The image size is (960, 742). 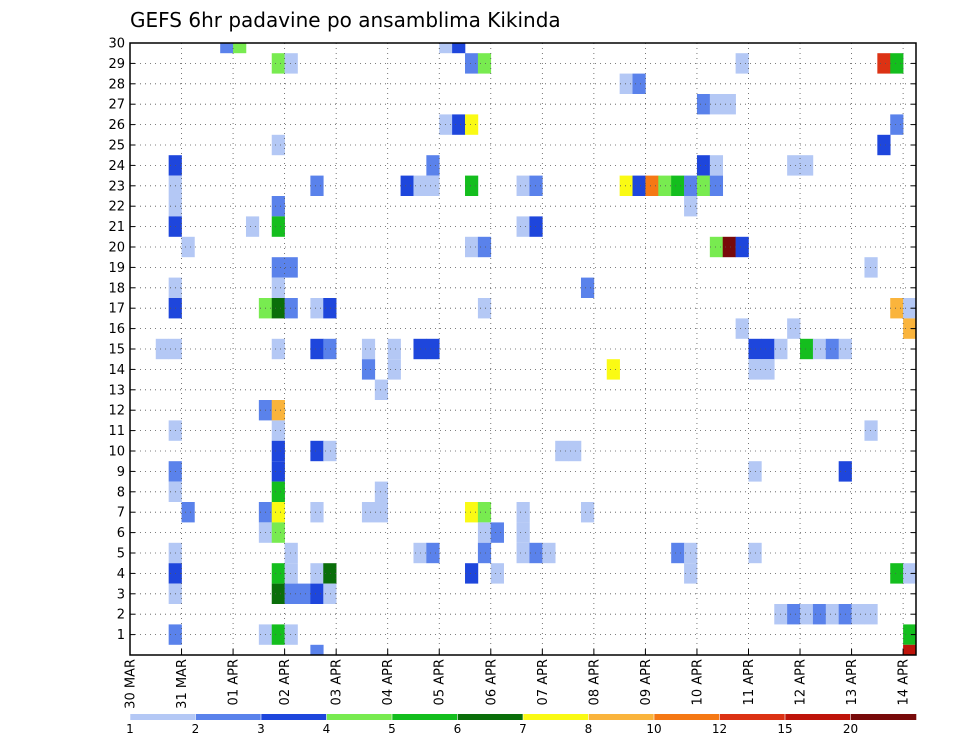 I want to click on x-tick-label: 13 APR, so click(x=852, y=682).